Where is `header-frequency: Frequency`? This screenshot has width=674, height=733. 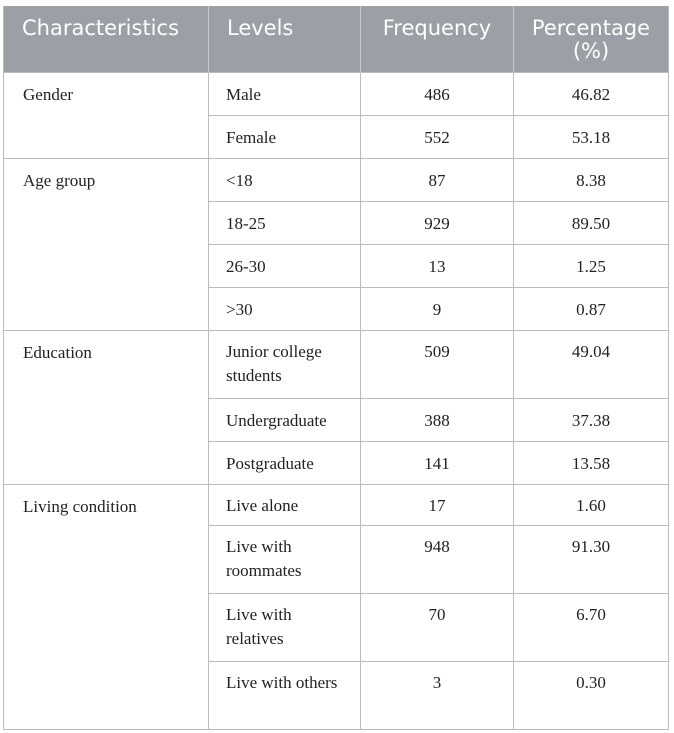
header-frequency: Frequency is located at coordinates (437, 39).